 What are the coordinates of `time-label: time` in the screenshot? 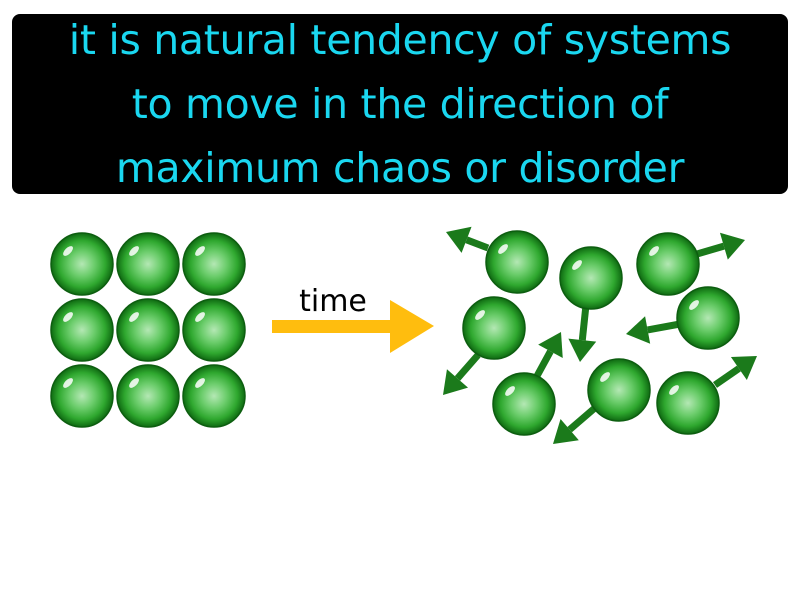 It's located at (333, 301).